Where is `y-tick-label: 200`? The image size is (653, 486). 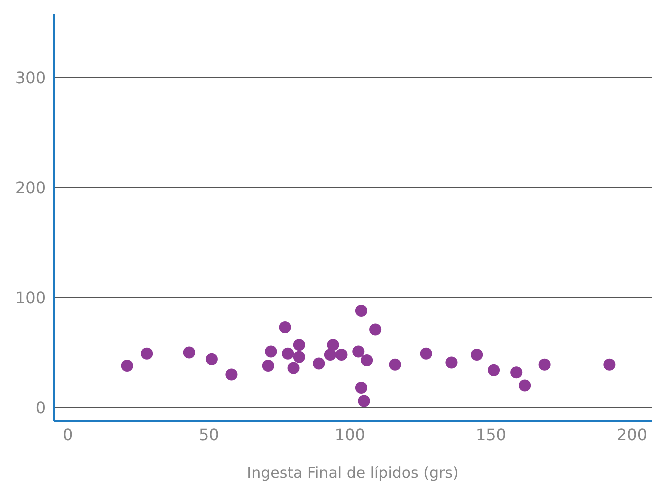 y-tick-label: 200 is located at coordinates (30, 188).